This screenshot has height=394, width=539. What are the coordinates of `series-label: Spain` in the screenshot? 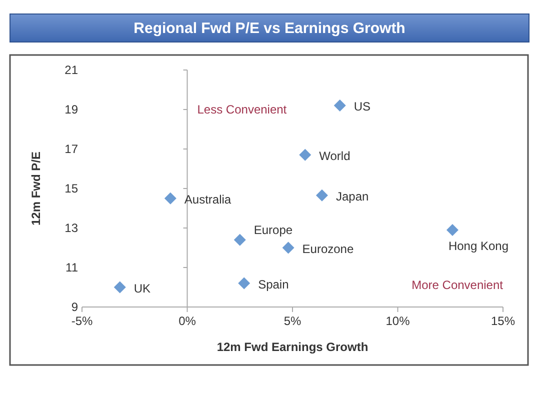 It's located at (273, 284).